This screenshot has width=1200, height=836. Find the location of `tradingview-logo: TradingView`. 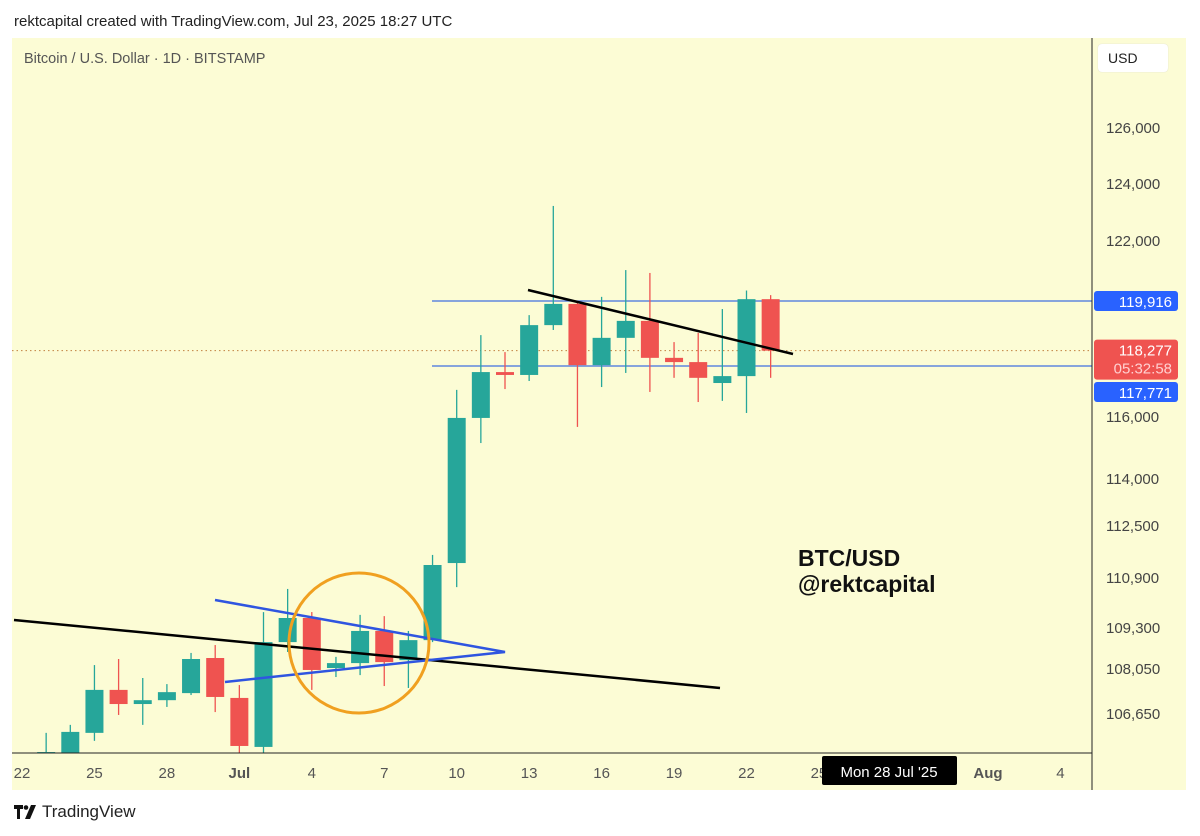

tradingview-logo: TradingView is located at coordinates (75, 812).